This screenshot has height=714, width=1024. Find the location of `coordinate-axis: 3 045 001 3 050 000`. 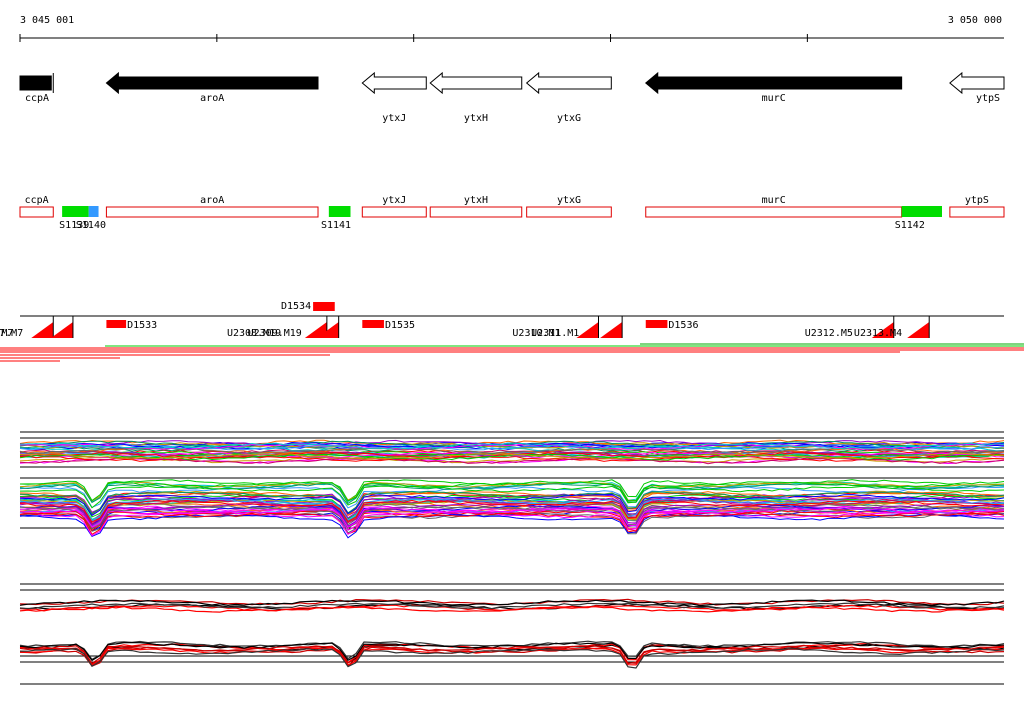

coordinate-axis: 3 045 001 3 050 000 is located at coordinates (511, 28).